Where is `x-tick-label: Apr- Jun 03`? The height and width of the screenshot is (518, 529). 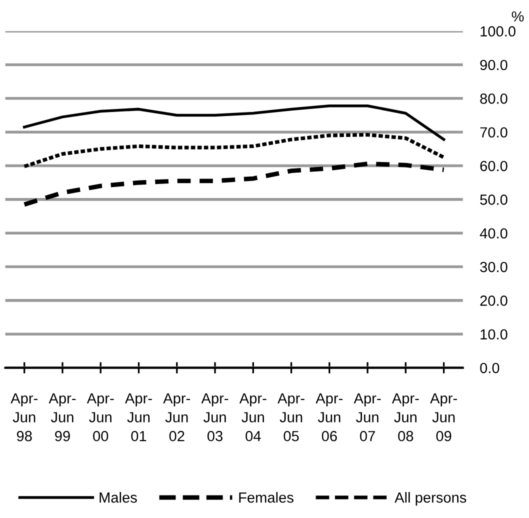
x-tick-label: Apr- Jun 03 is located at coordinates (214, 417).